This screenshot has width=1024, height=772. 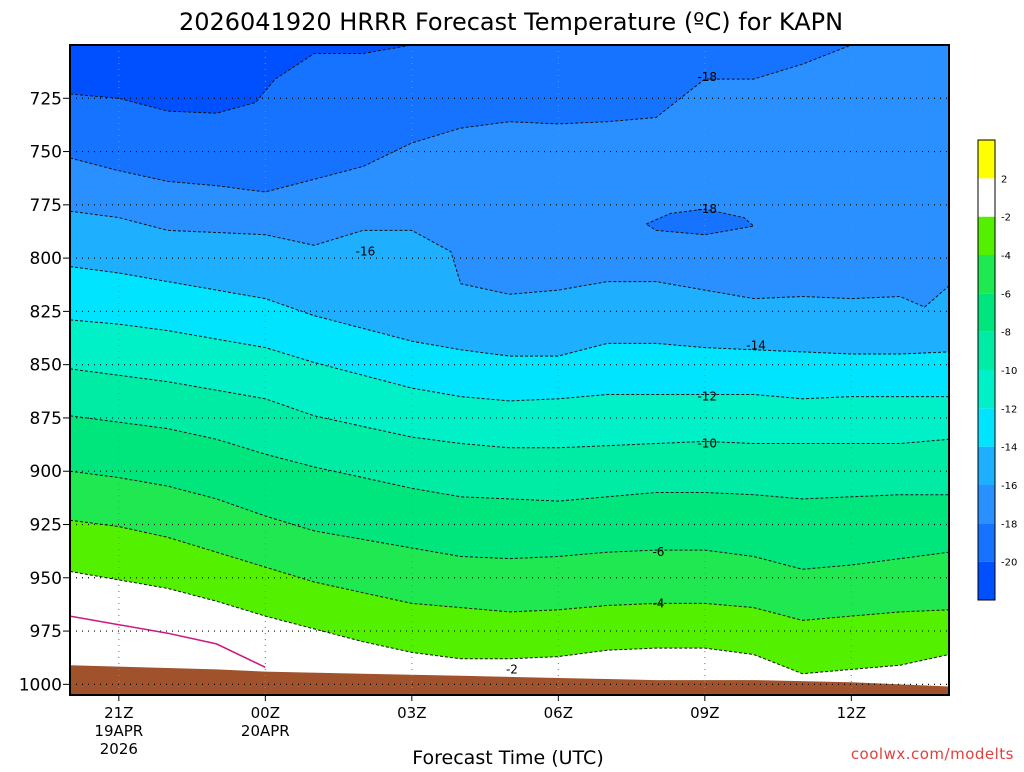 What do you see at coordinates (44, 392) in the screenshot?
I see `y-axis: 725 750 775 800 825 850 875 900 925 950 975 1000` at bounding box center [44, 392].